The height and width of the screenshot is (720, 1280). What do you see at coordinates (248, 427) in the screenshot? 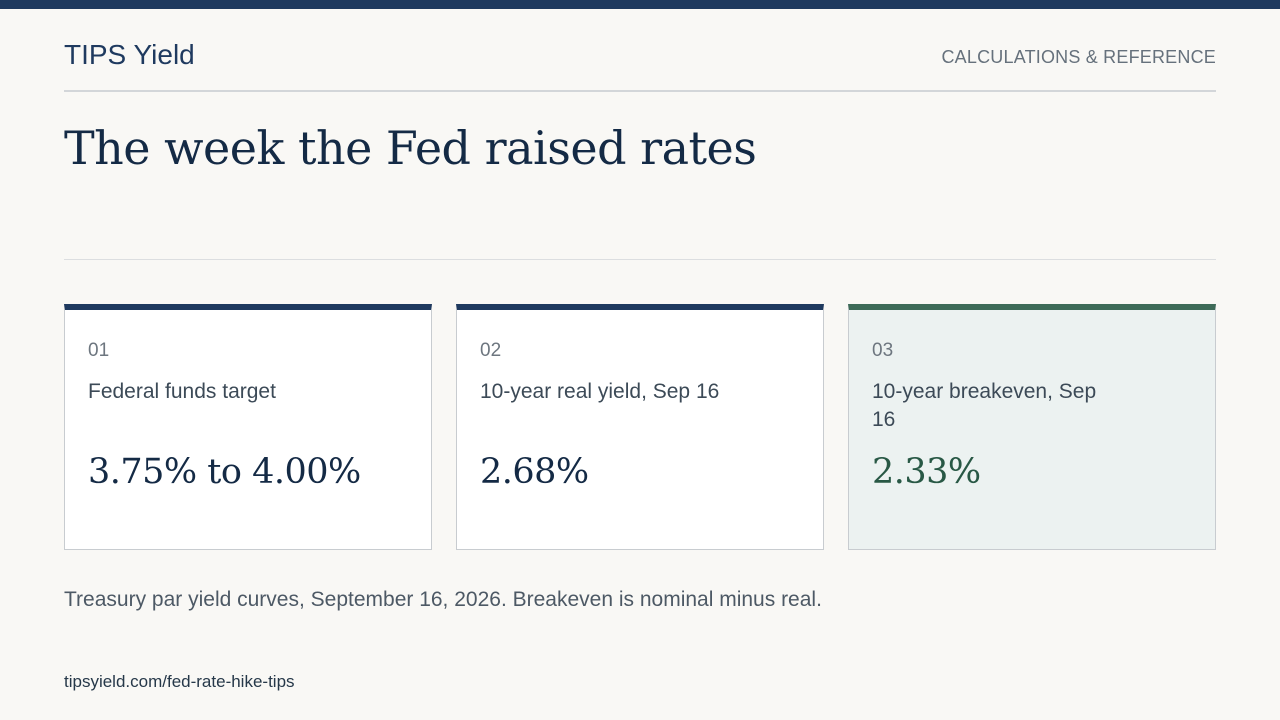
I see `stat-card-fed-funds: 01 Federal funds target 3.75% to 4.00%` at bounding box center [248, 427].